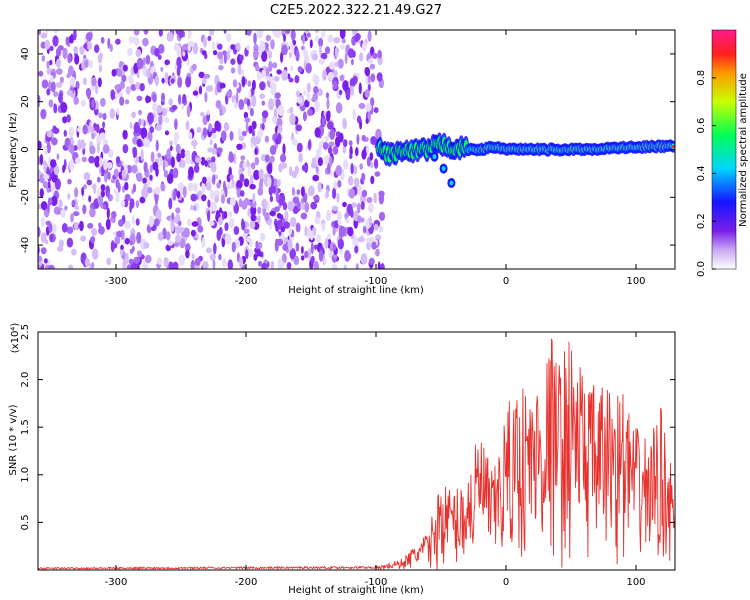 This screenshot has width=750, height=600. I want to click on spectrogram-x-axis-title: Height of straight line (km), so click(356, 290).